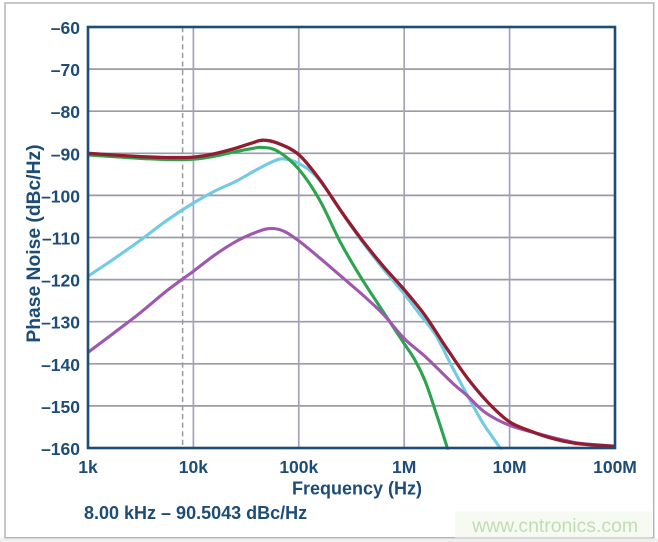 This screenshot has width=658, height=542. Describe the element at coordinates (65, 112) in the screenshot. I see `svg-text: –80` at that location.